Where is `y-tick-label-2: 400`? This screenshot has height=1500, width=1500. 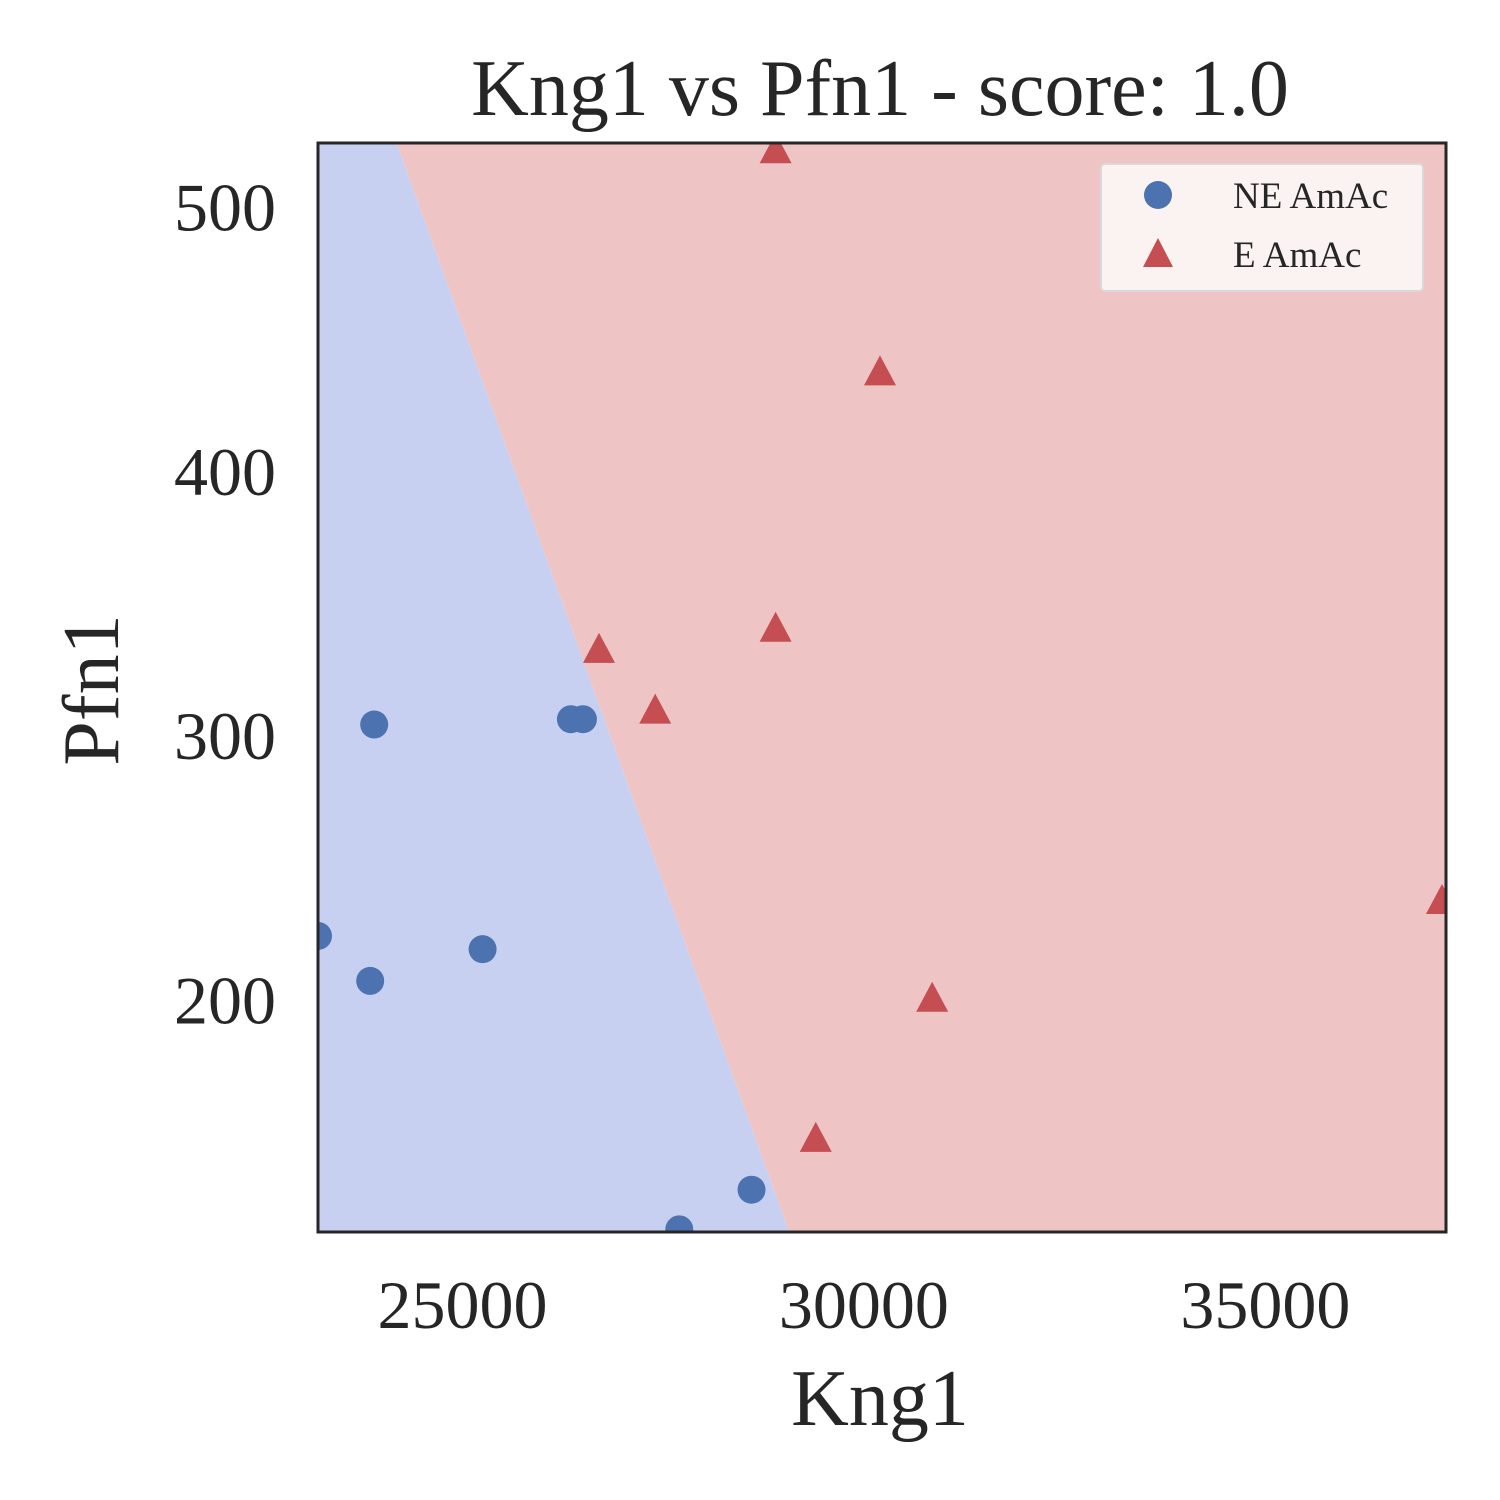 y-tick-label-2: 400 is located at coordinates (225, 472).